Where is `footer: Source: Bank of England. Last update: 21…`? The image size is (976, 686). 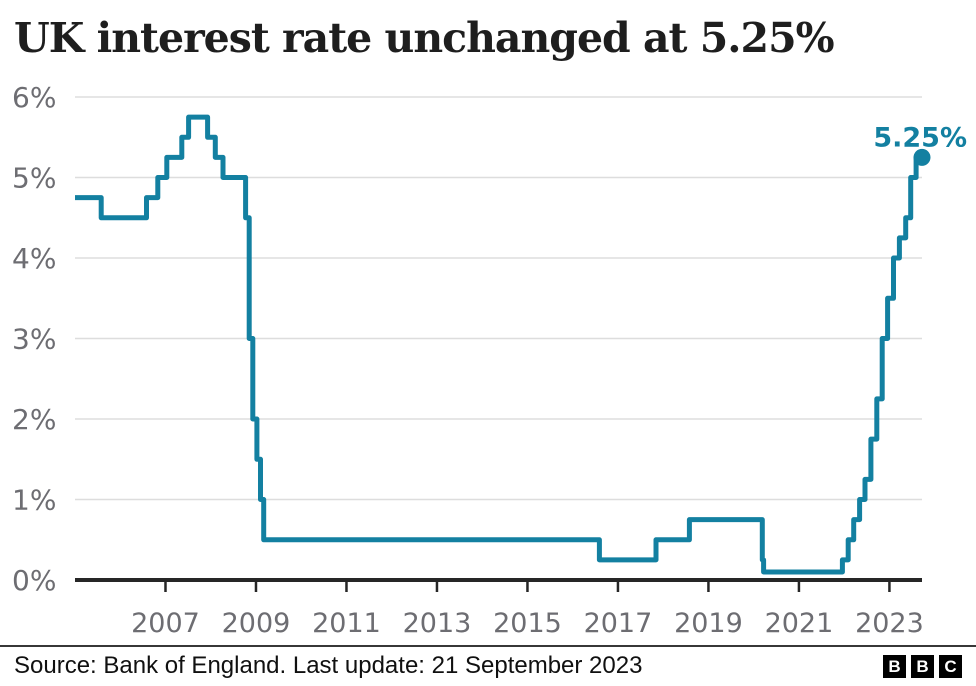 footer: Source: Bank of England. Last update: 21… is located at coordinates (488, 666).